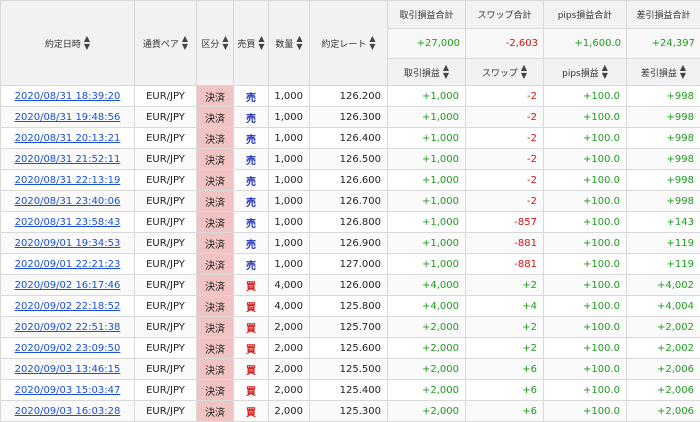 The height and width of the screenshot is (422, 700). What do you see at coordinates (585, 72) in the screenshot?
I see `col-header-pips: pips損益 ▲▼` at bounding box center [585, 72].